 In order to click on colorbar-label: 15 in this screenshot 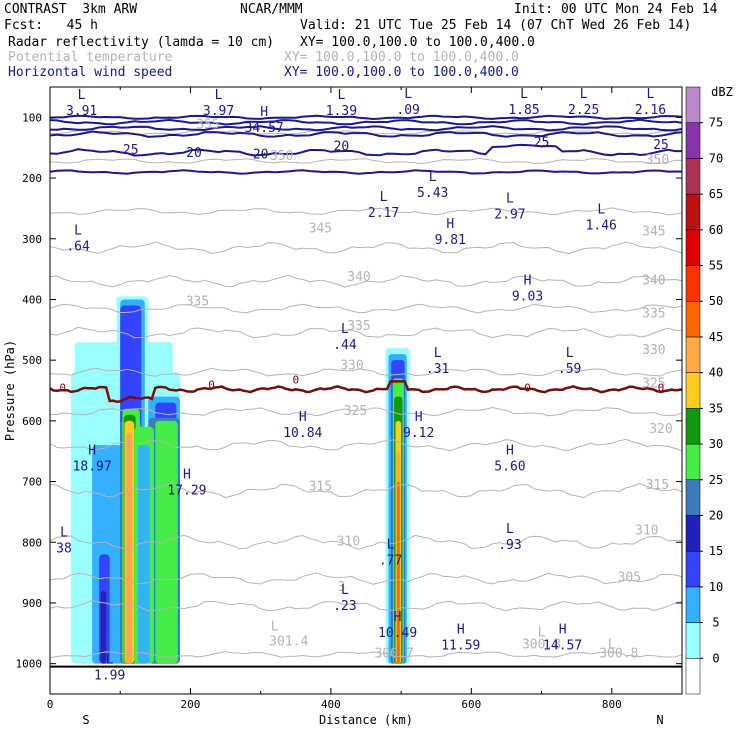, I will do `click(716, 551)`.